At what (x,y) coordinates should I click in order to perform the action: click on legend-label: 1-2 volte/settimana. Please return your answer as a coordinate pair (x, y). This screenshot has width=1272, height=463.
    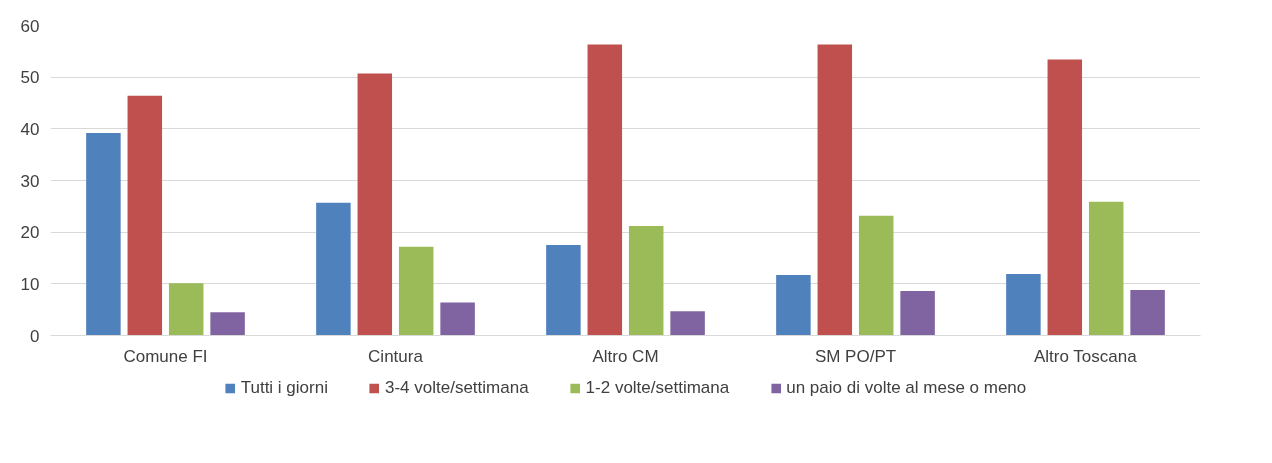
    Looking at the image, I should click on (657, 388).